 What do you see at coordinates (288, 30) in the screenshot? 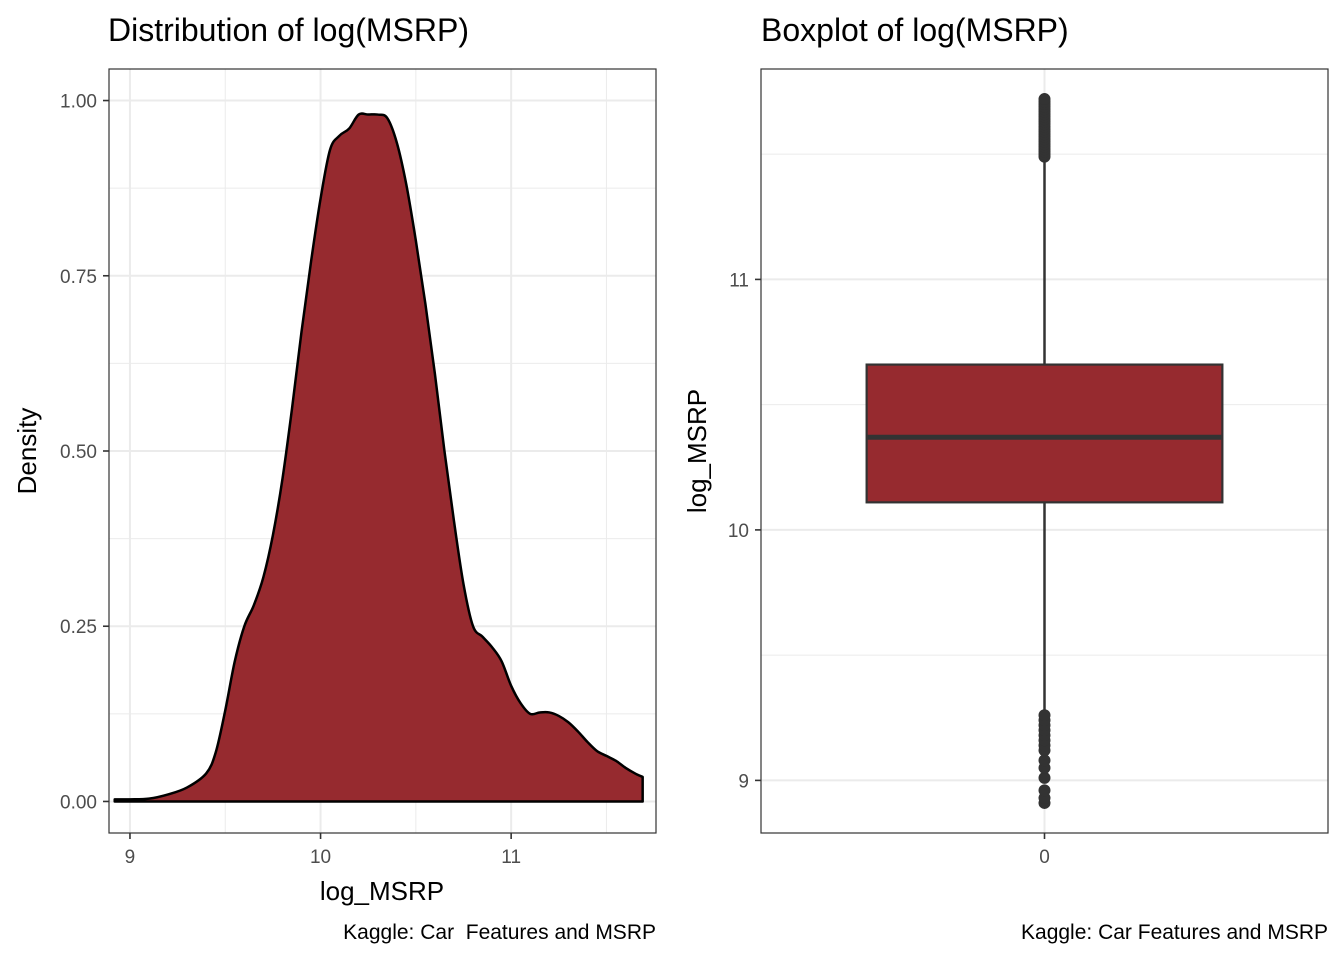
I see `density-chart-title: Distribution of log(MSRP)` at bounding box center [288, 30].